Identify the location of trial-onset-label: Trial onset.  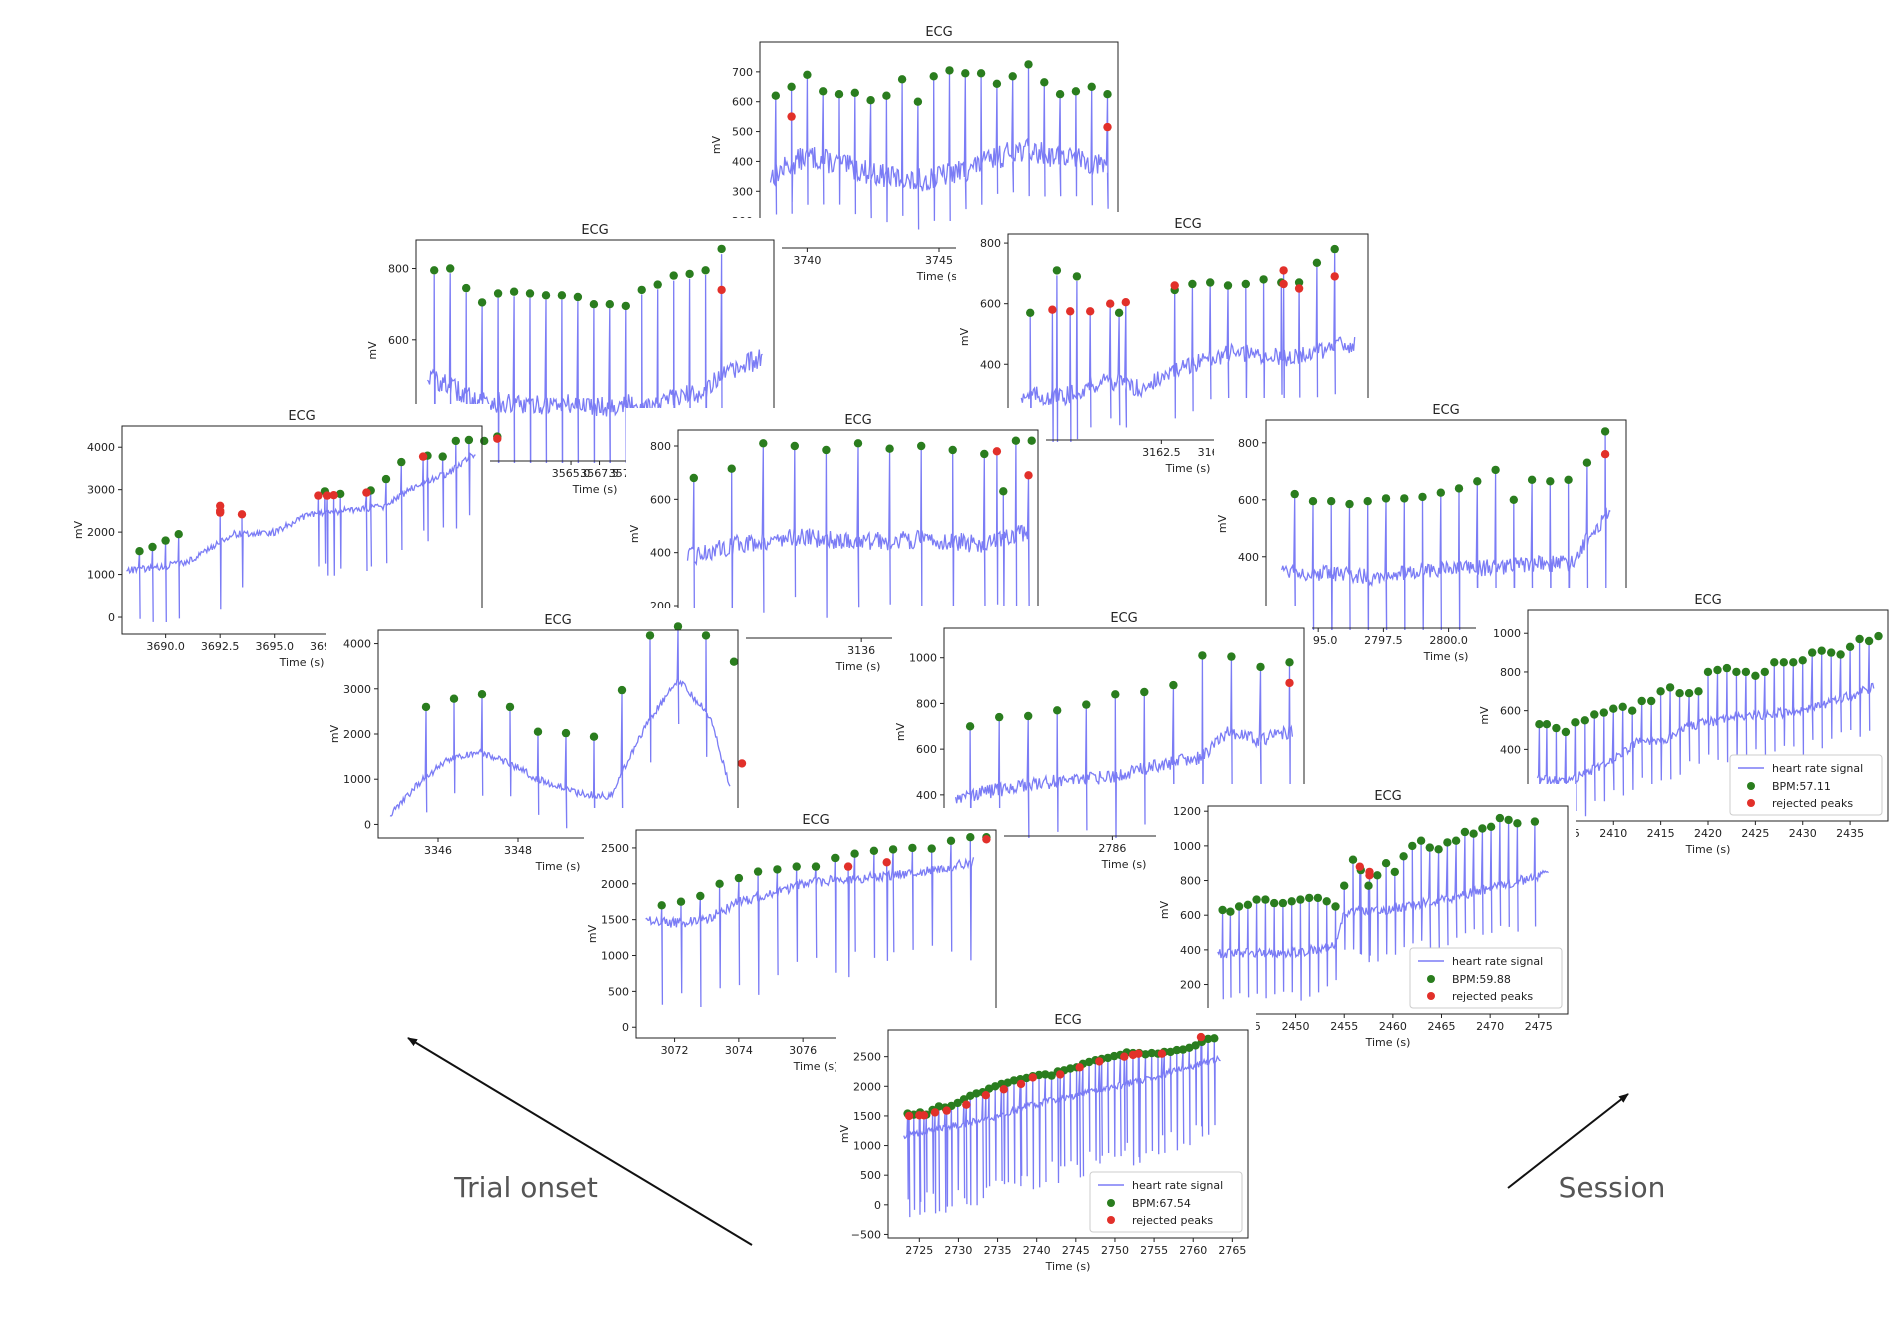
(525, 1187).